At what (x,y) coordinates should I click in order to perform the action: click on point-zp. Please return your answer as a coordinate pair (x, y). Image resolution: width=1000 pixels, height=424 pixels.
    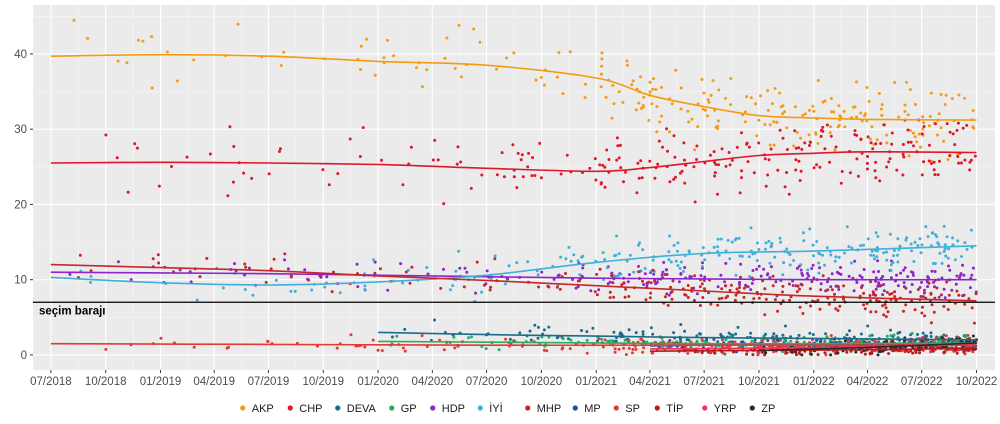
    Looking at the image, I should click on (831, 355).